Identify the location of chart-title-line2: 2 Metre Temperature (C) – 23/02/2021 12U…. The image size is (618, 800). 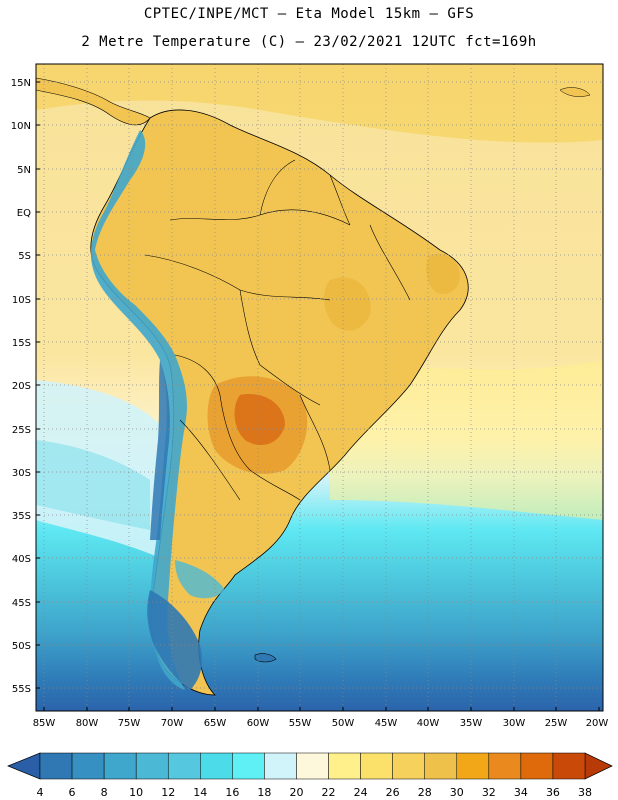
(309, 42).